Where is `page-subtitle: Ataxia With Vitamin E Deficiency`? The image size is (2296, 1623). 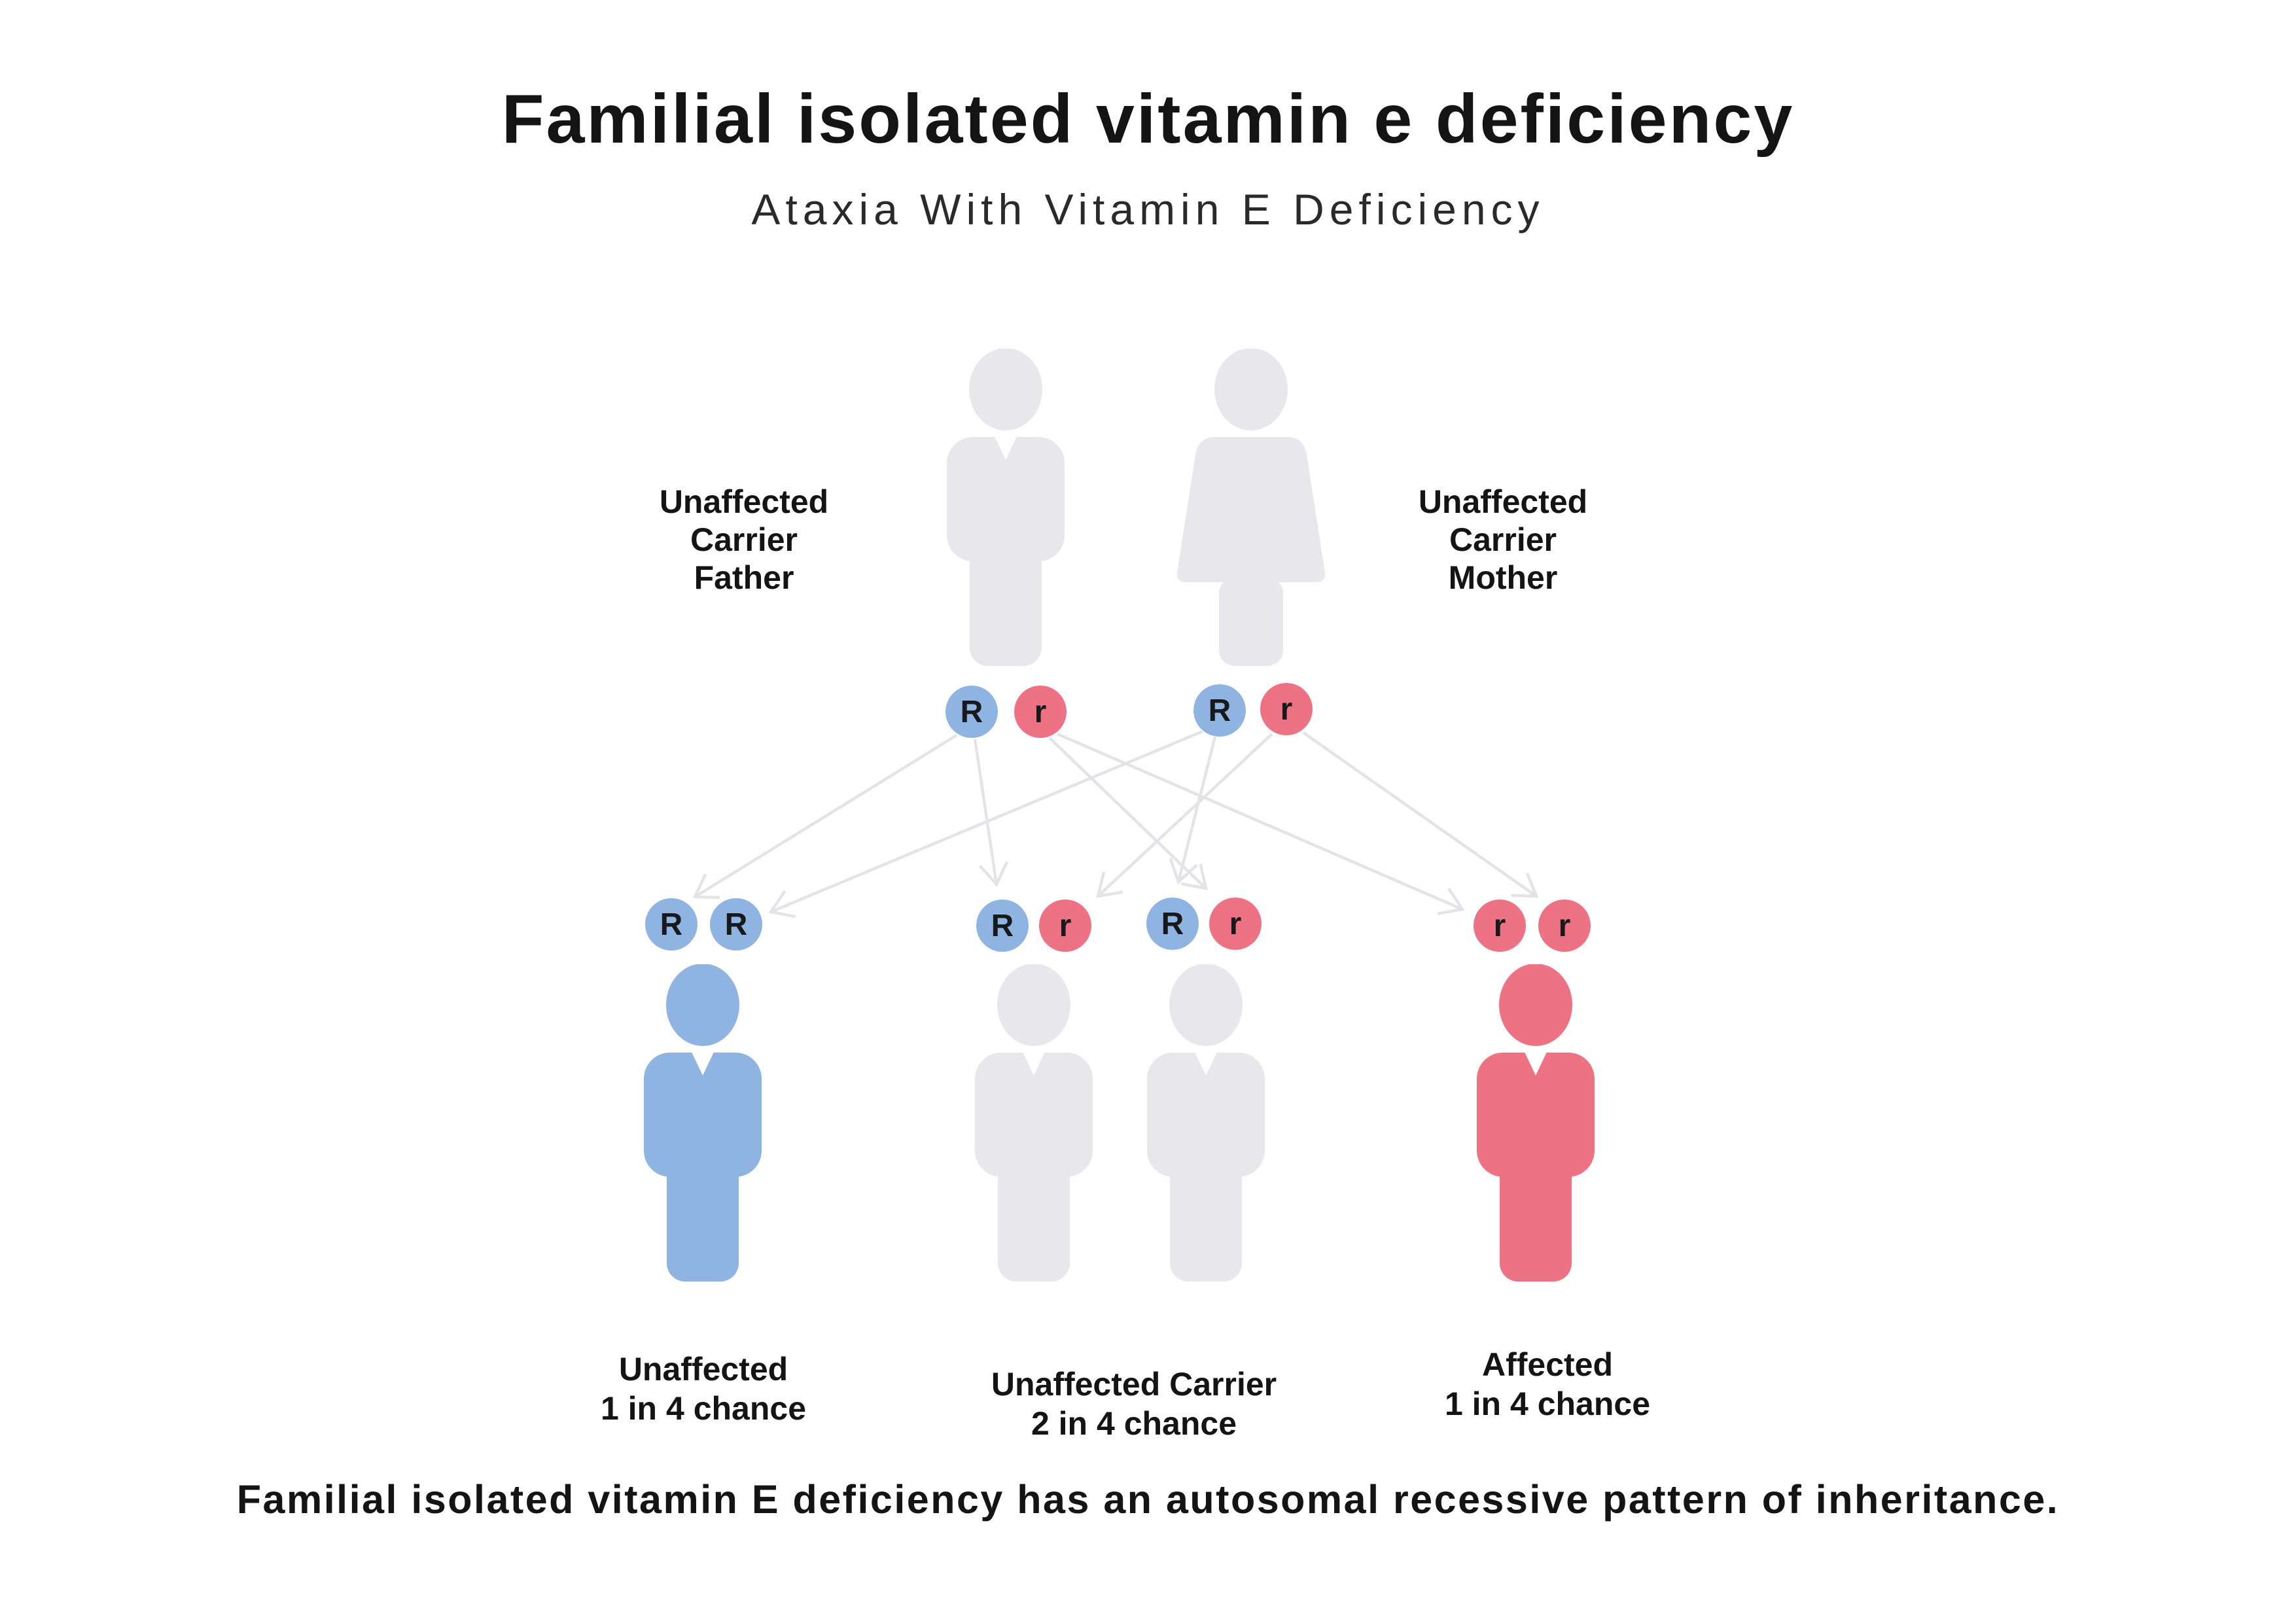
page-subtitle: Ataxia With Vitamin E Deficiency is located at coordinates (1148, 210).